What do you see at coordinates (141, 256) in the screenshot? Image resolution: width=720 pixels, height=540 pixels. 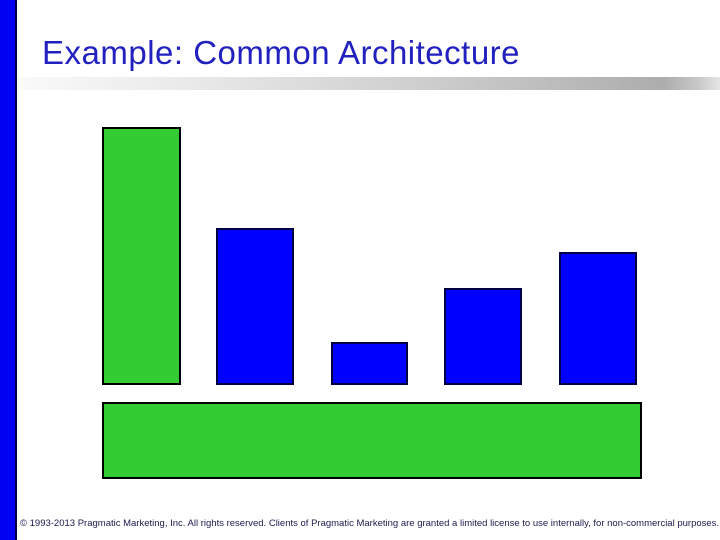 I see `green-product-bar` at bounding box center [141, 256].